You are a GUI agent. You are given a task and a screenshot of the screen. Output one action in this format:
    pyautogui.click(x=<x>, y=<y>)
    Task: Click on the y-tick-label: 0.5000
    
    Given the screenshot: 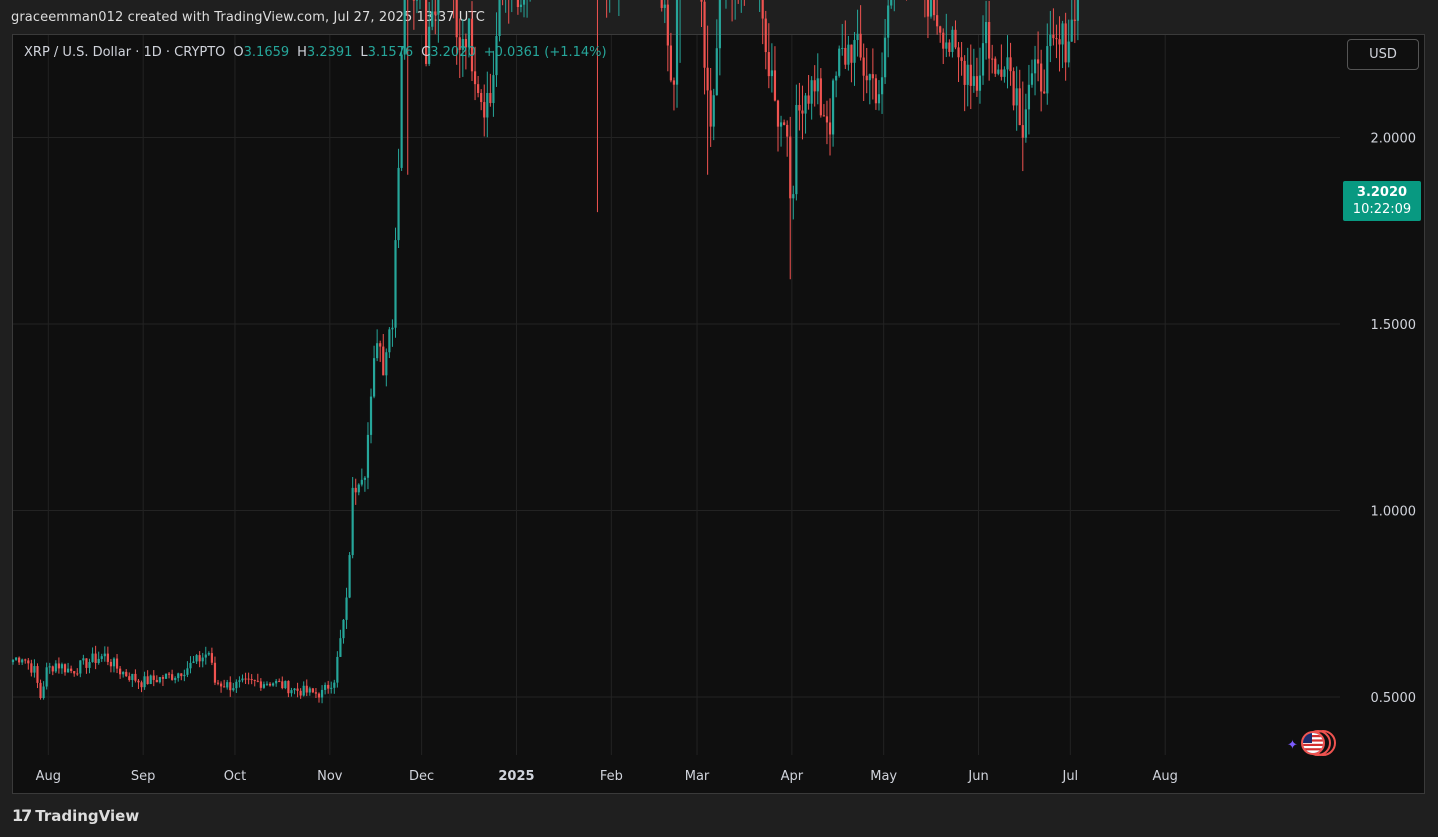 What is the action you would take?
    pyautogui.click(x=1394, y=698)
    